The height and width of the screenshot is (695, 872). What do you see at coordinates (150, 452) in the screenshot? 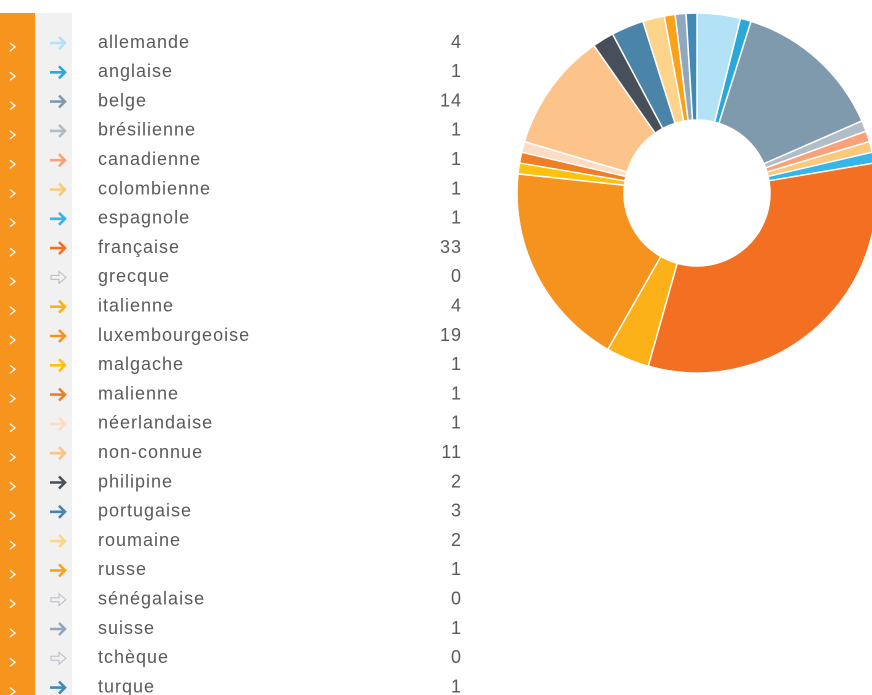
I see `legend-label: non-connue` at bounding box center [150, 452].